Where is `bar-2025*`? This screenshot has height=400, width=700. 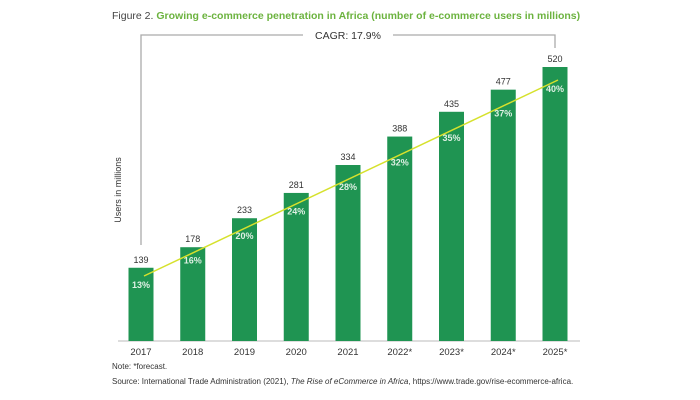 bar-2025* is located at coordinates (555, 204).